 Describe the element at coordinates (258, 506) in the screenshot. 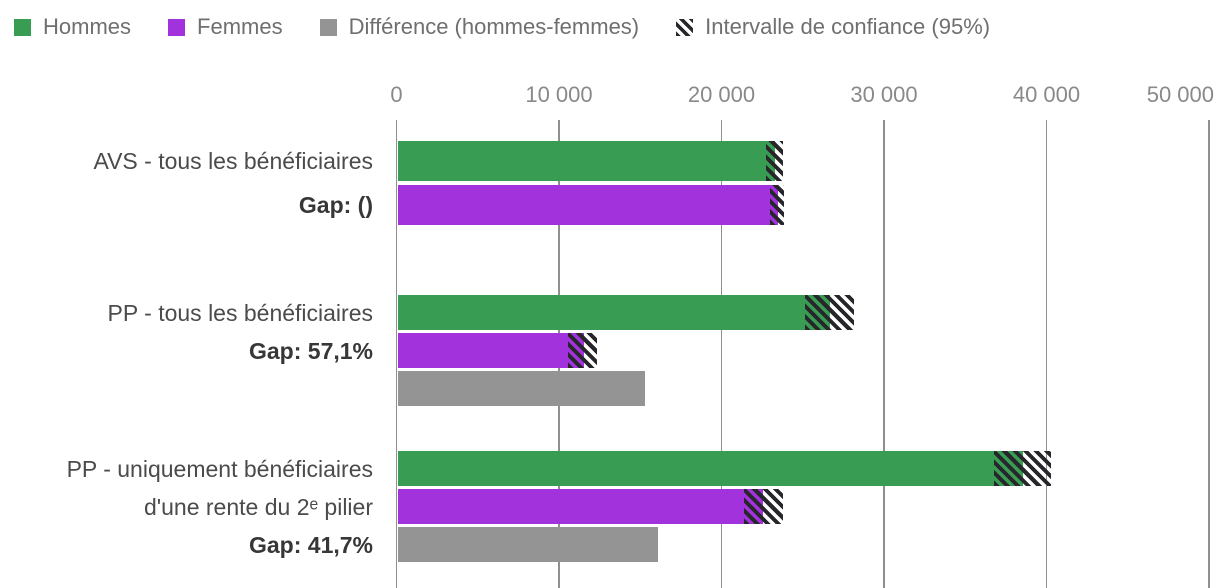

I see `category-label: d'une rente du 2ᵉ pilier` at that location.